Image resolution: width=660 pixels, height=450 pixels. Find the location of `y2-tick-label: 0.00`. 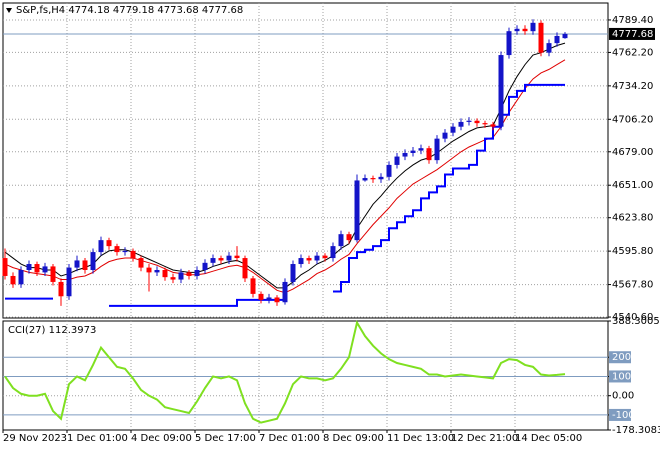

y2-tick-label: 0.00 is located at coordinates (623, 396).